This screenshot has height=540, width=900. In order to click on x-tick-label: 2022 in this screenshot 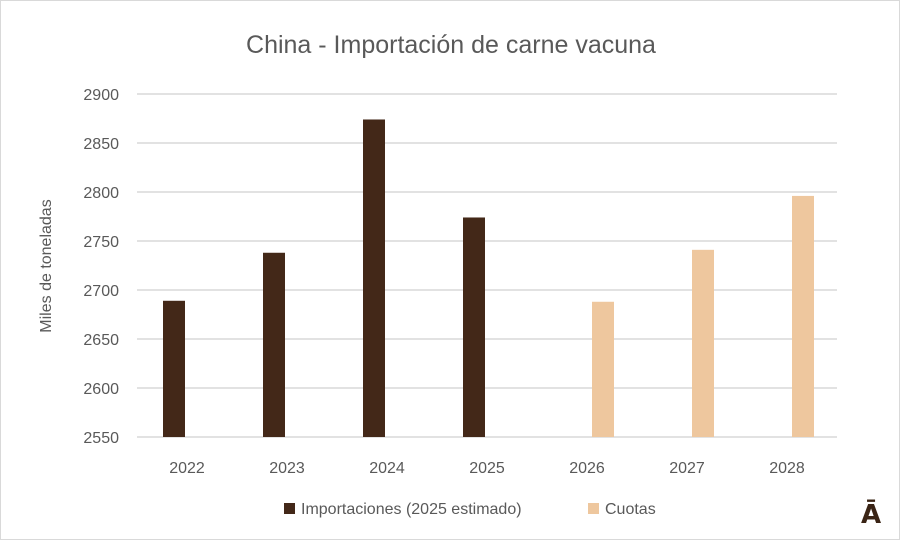, I will do `click(187, 468)`.